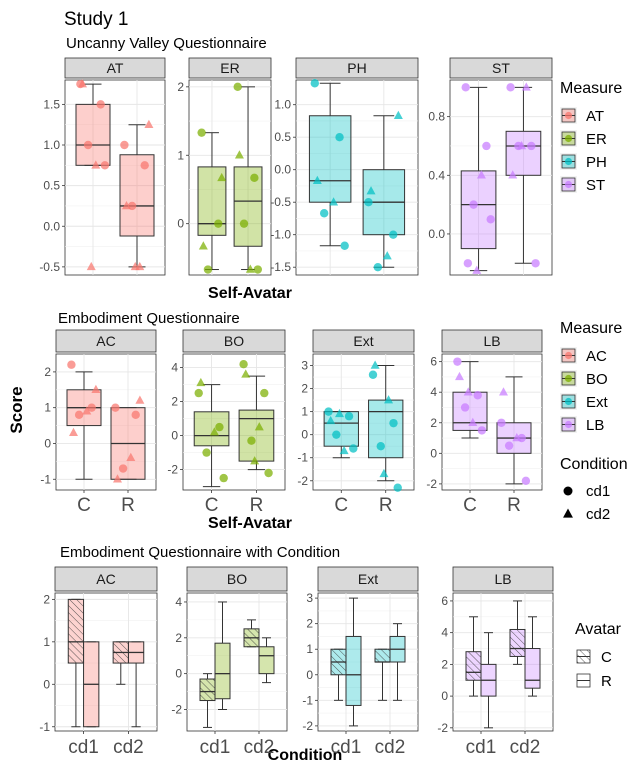 This screenshot has width=639, height=764. What do you see at coordinates (501, 68) in the screenshot?
I see `facet-label: ST` at bounding box center [501, 68].